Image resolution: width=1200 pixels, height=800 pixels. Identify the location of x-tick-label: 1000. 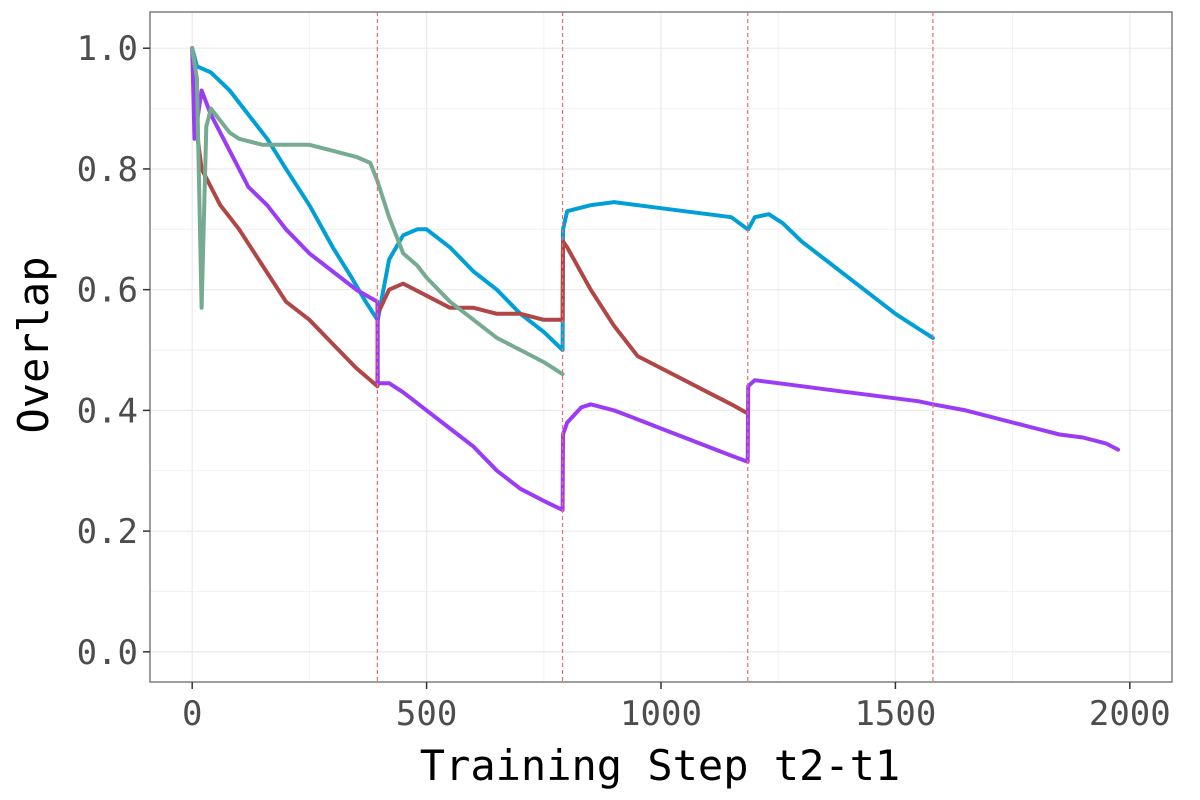
(661, 714).